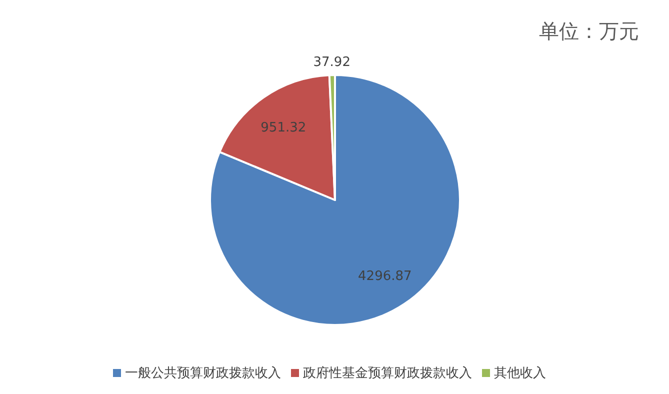  I want to click on legend-label: 其他收入, so click(520, 373).